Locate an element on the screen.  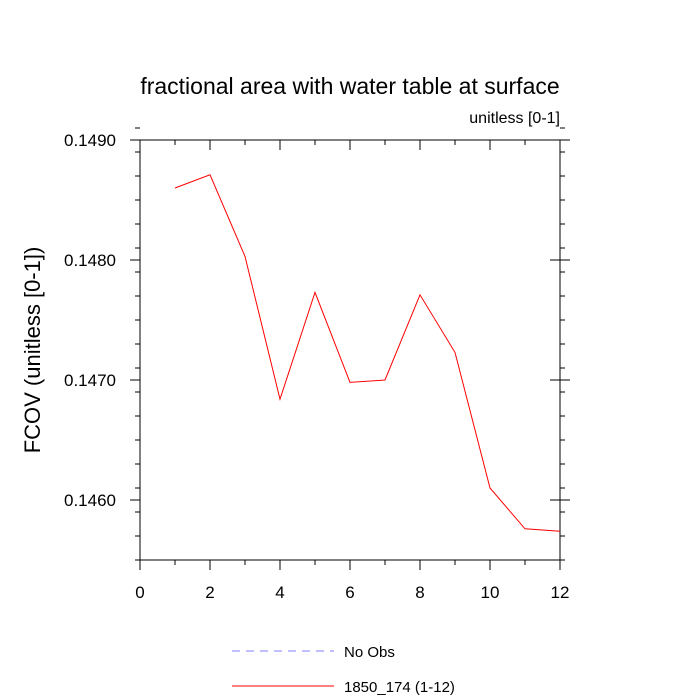
x-tick-label: 8 is located at coordinates (419, 592).